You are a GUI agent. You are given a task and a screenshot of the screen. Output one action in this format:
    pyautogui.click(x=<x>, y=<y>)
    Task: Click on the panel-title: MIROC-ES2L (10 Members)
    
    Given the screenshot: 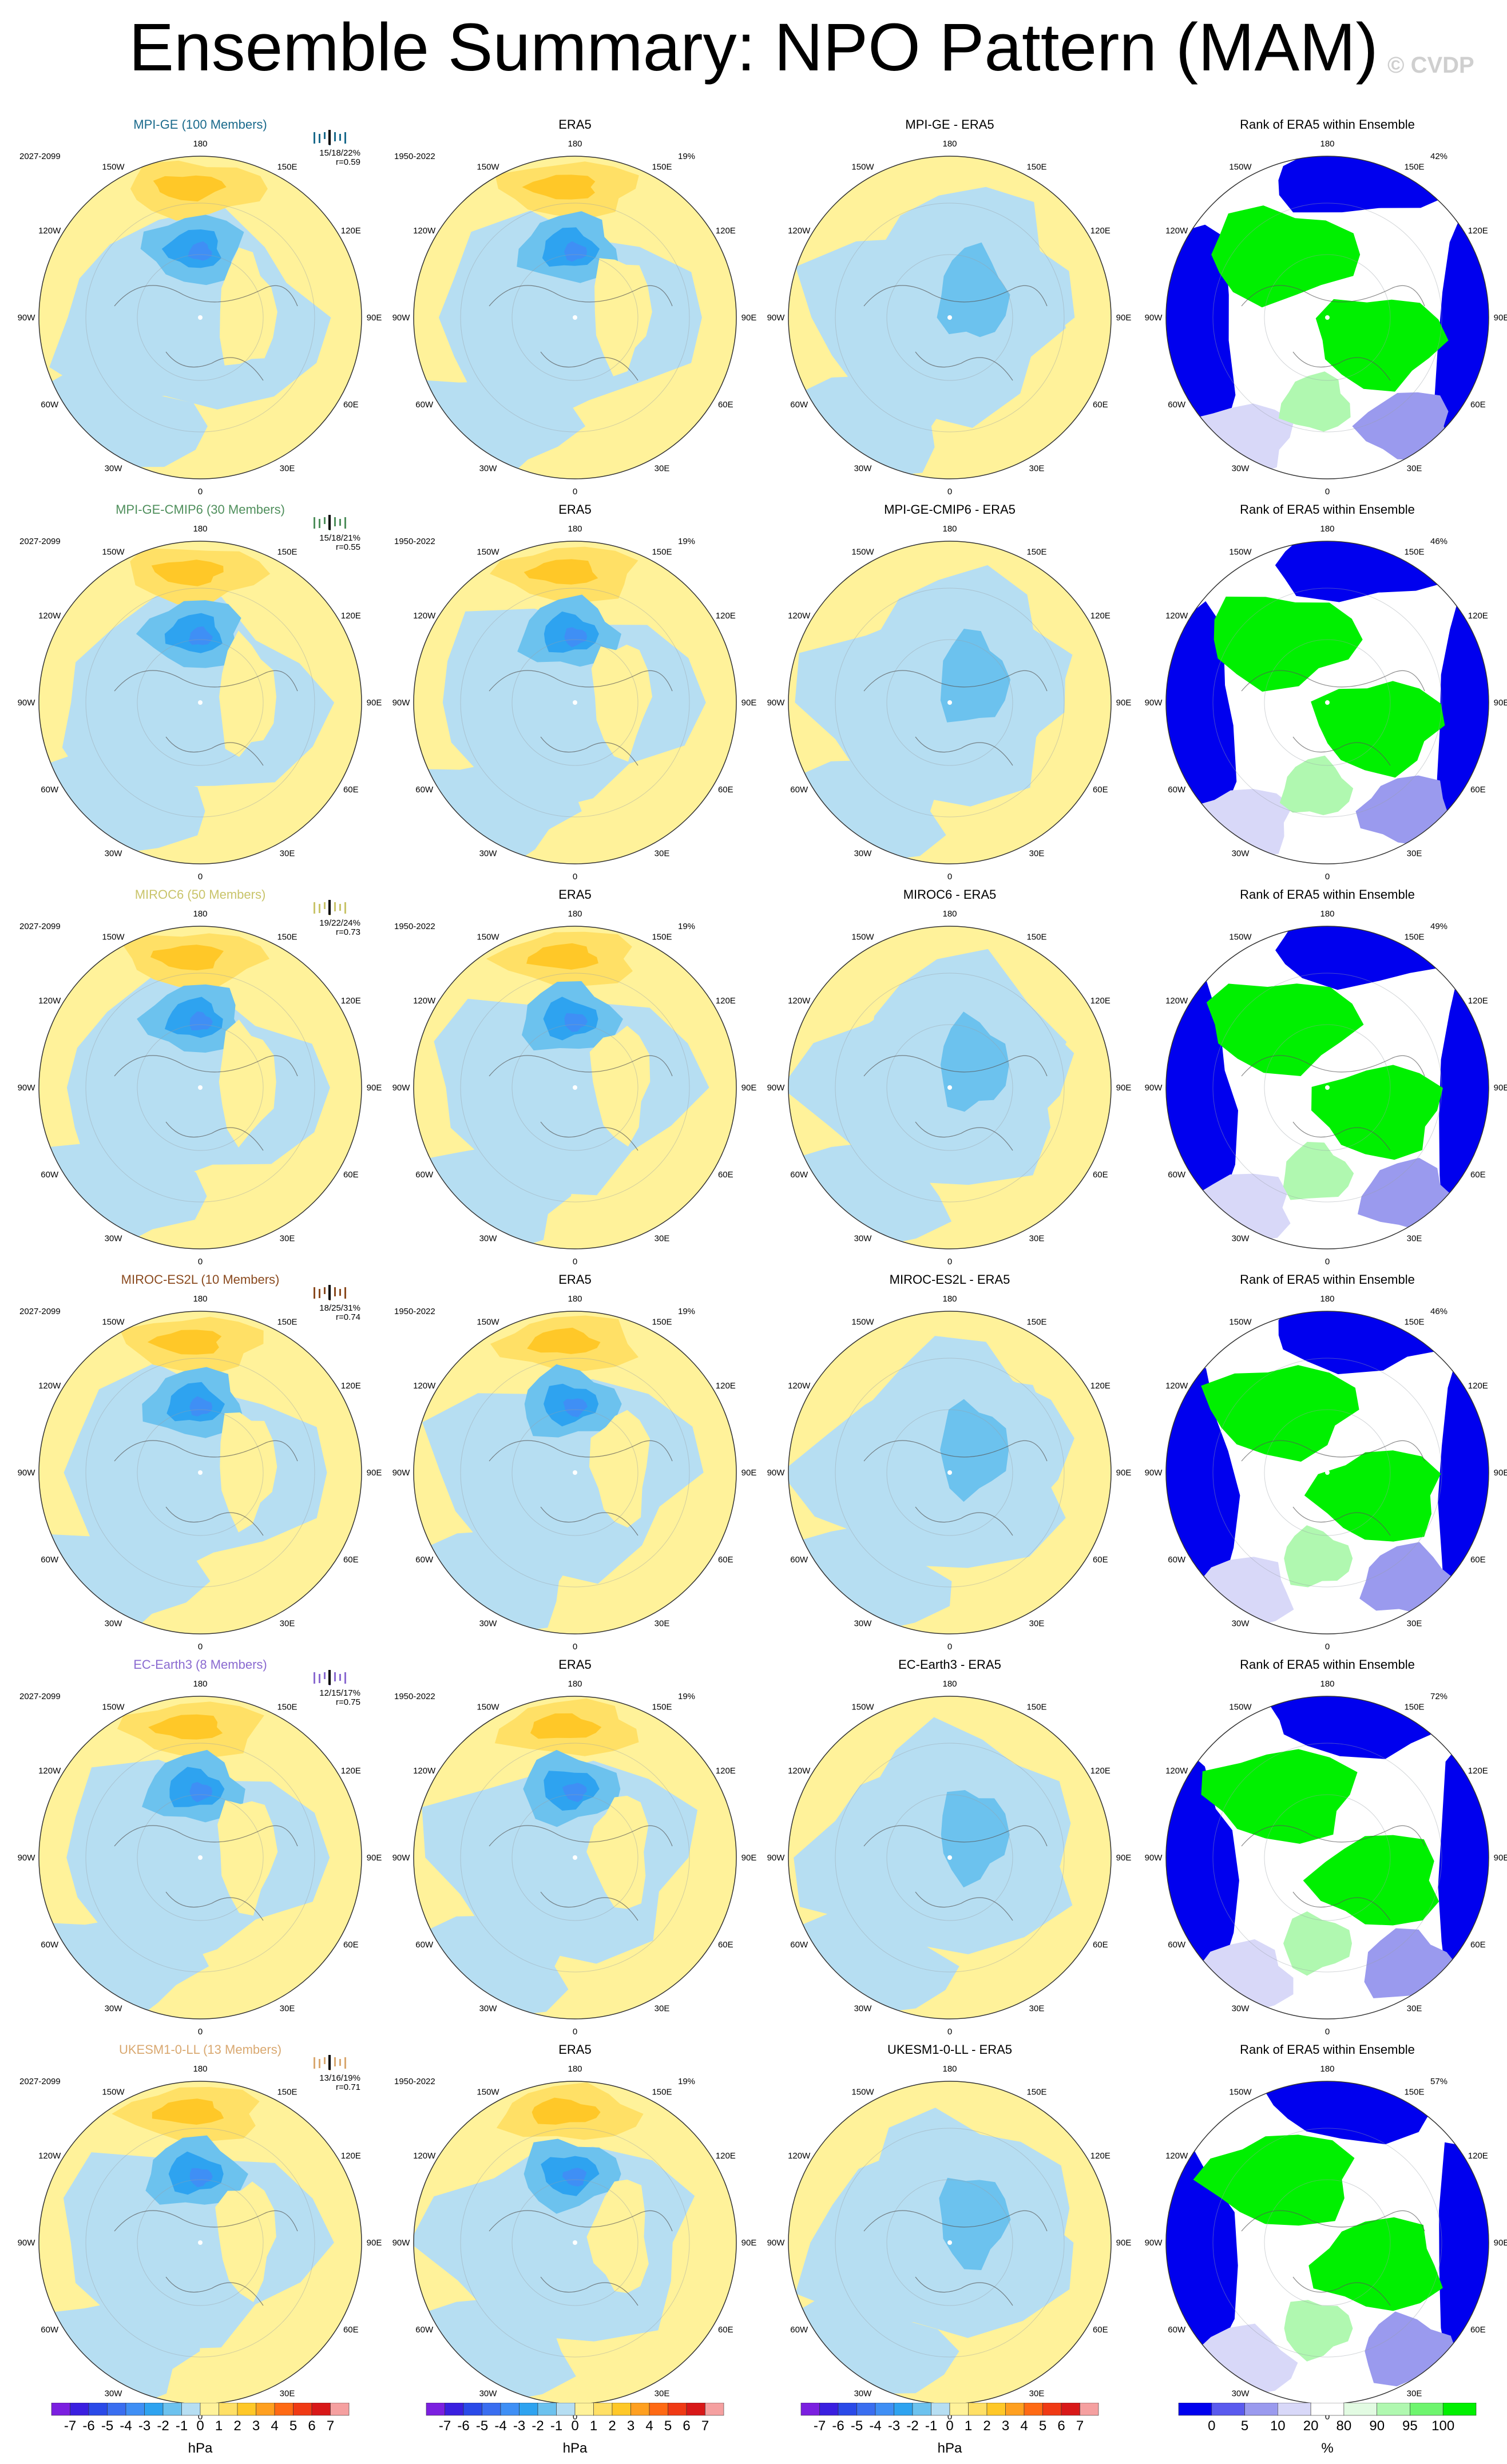 What is the action you would take?
    pyautogui.click(x=200, y=1279)
    